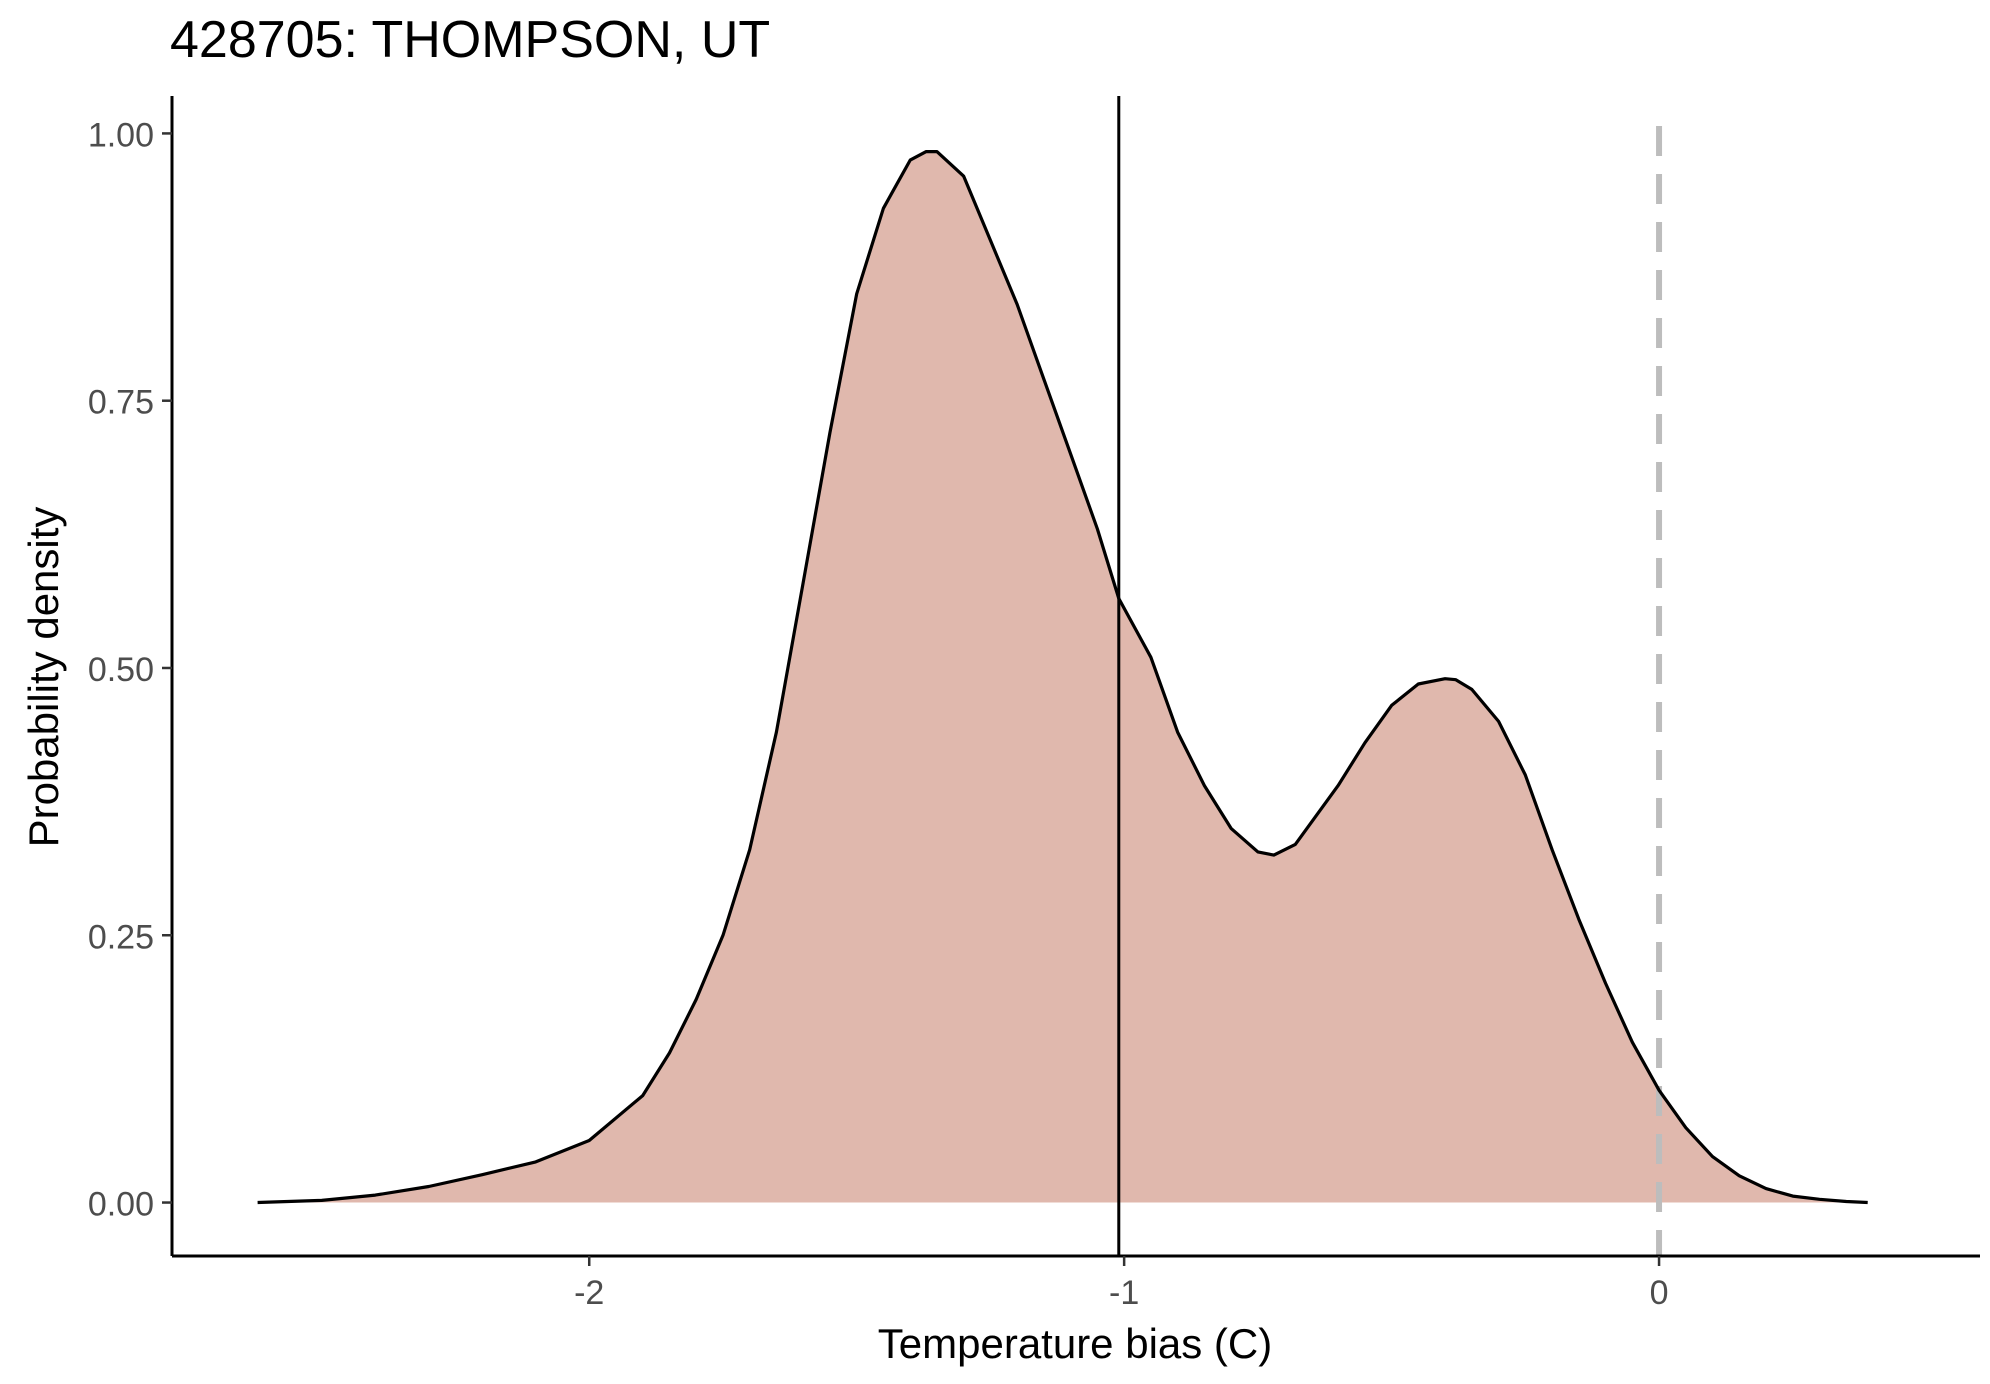  I want to click on x-tick-label: 0, so click(1659, 1293).